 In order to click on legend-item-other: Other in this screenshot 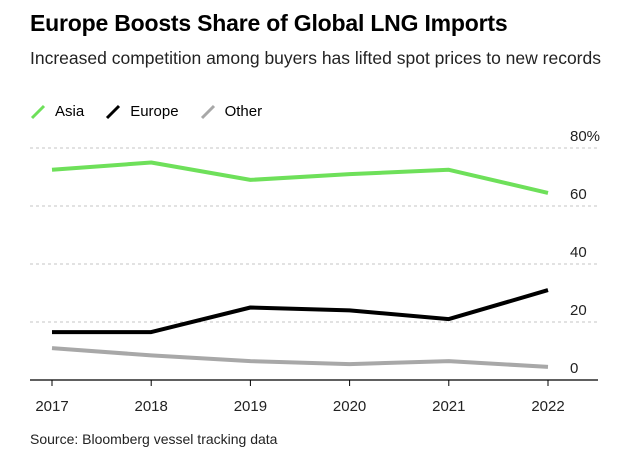, I will do `click(231, 111)`.